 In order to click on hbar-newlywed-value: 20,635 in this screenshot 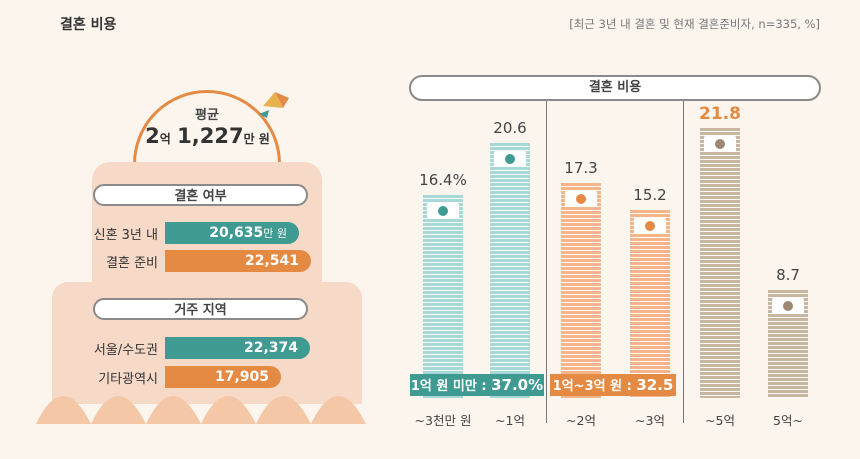, I will do `click(236, 233)`.